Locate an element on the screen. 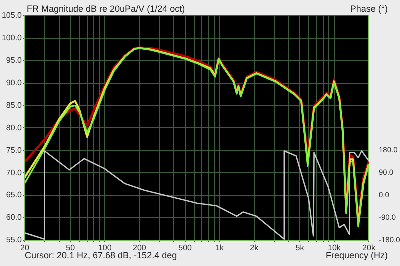 The width and height of the screenshot is (400, 266). x-tick-label: 200 is located at coordinates (139, 247).